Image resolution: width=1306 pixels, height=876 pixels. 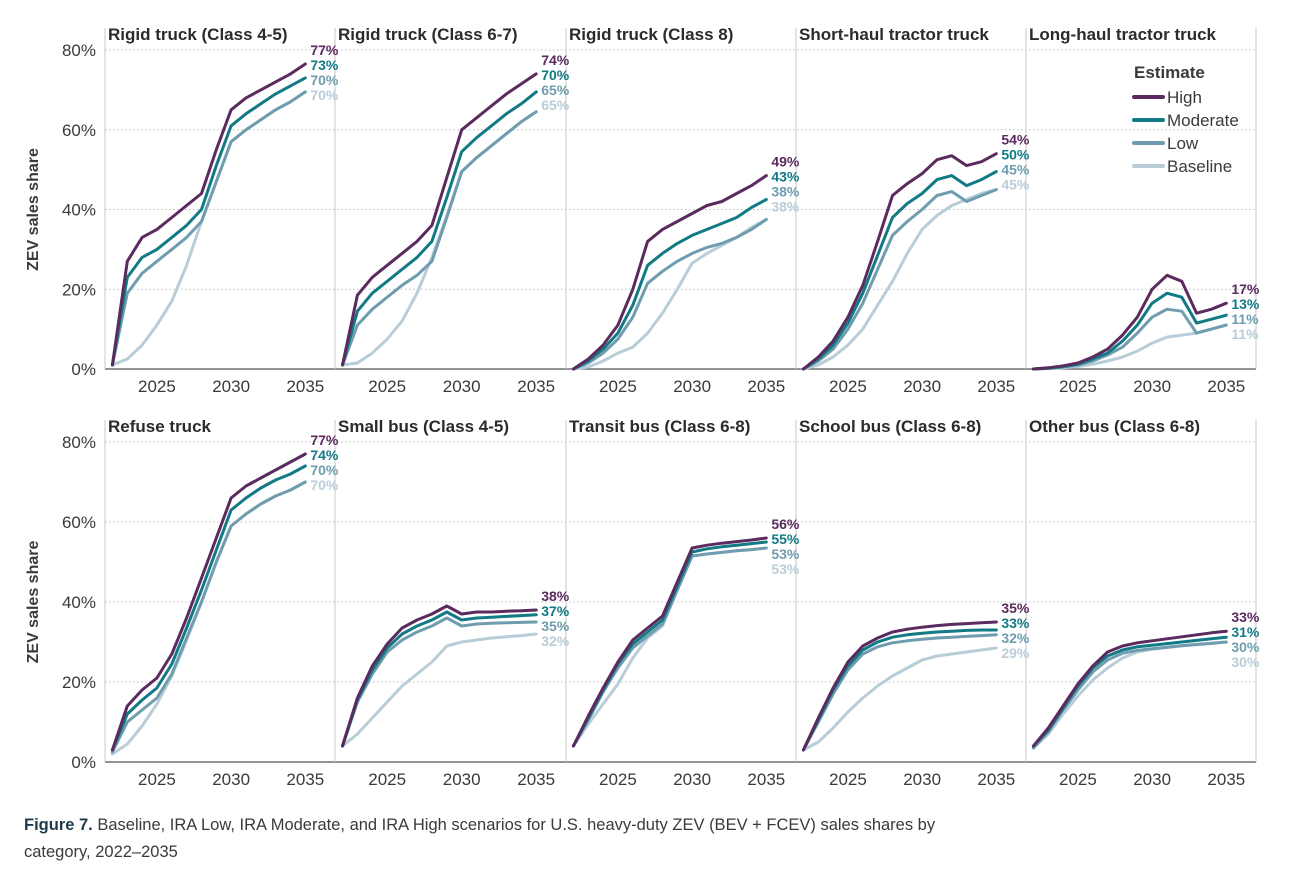 What do you see at coordinates (1015, 155) in the screenshot?
I see `end-label-moderate: 50%` at bounding box center [1015, 155].